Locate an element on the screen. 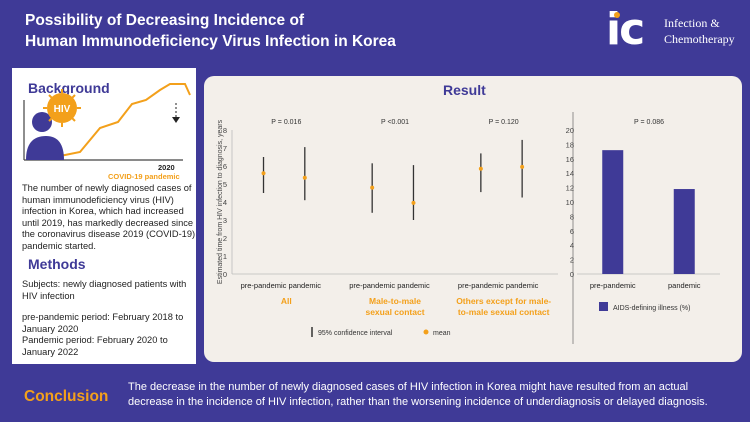  bar-y-tick-label: 20 is located at coordinates (570, 130).